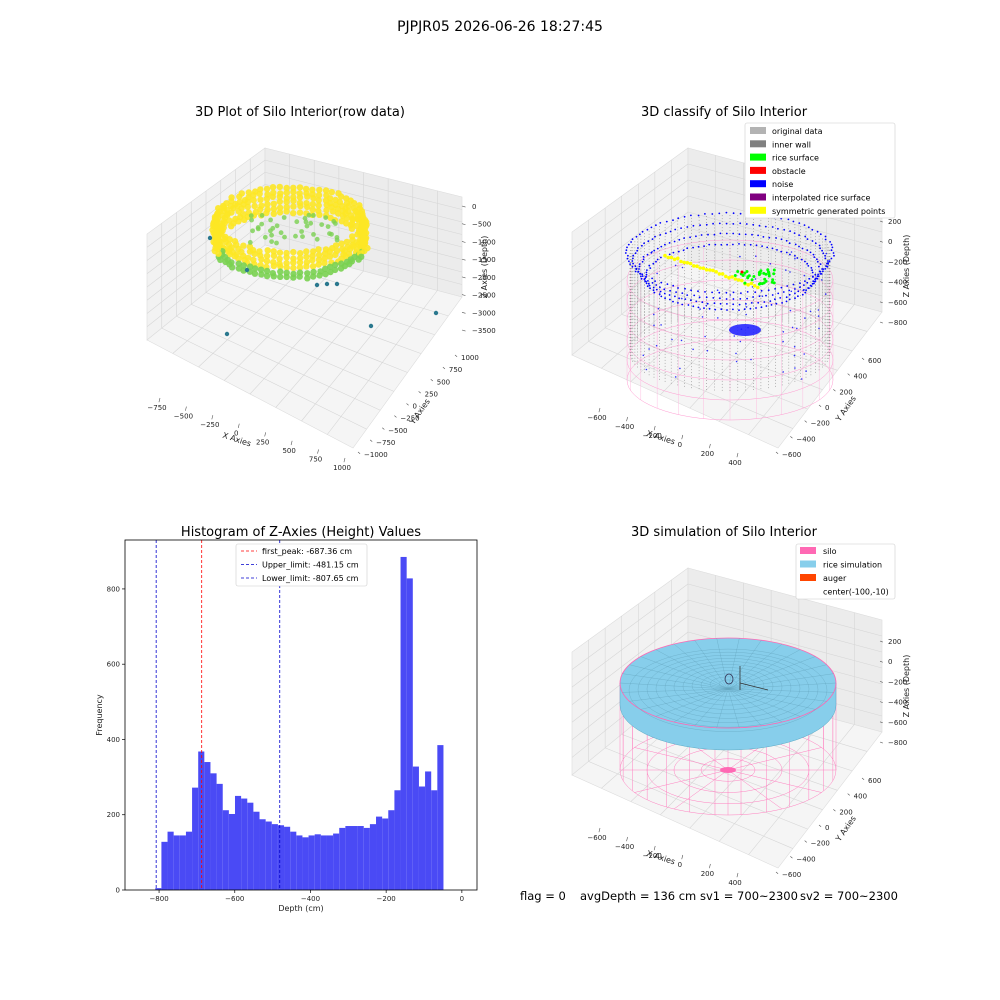  I want to click on legend-label: silo, so click(830, 551).